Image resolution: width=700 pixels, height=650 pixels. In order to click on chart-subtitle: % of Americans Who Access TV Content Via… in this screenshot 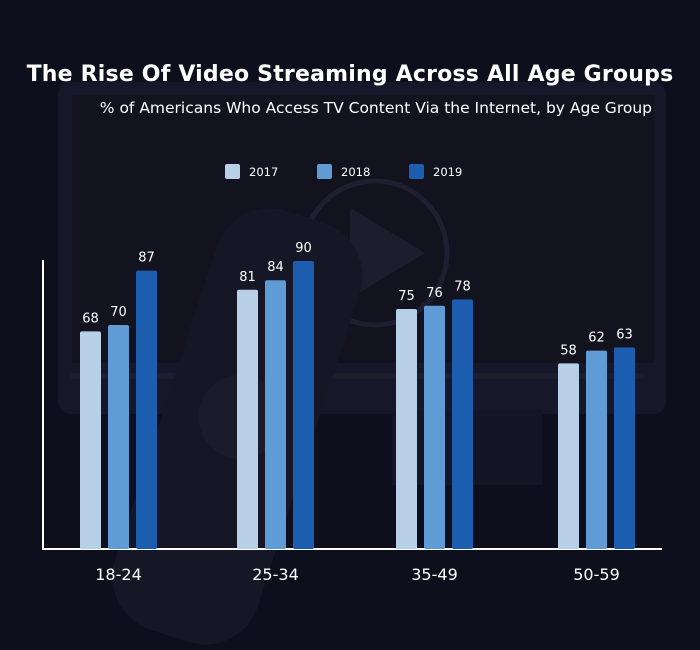, I will do `click(375, 108)`.